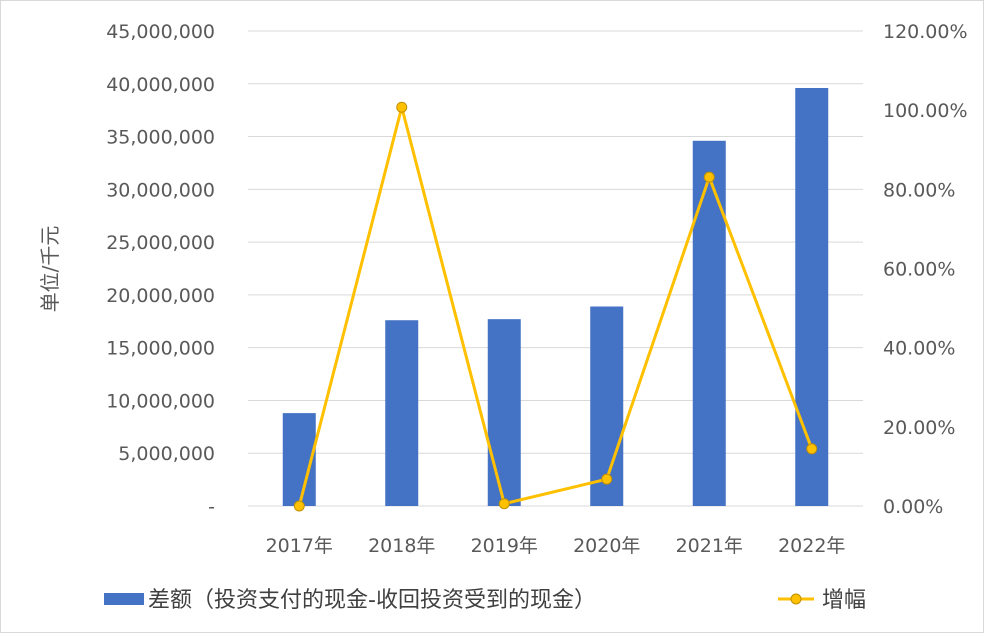 This screenshot has height=636, width=984. Describe the element at coordinates (709, 546) in the screenshot. I see `x-tick-label: 2021年` at that location.